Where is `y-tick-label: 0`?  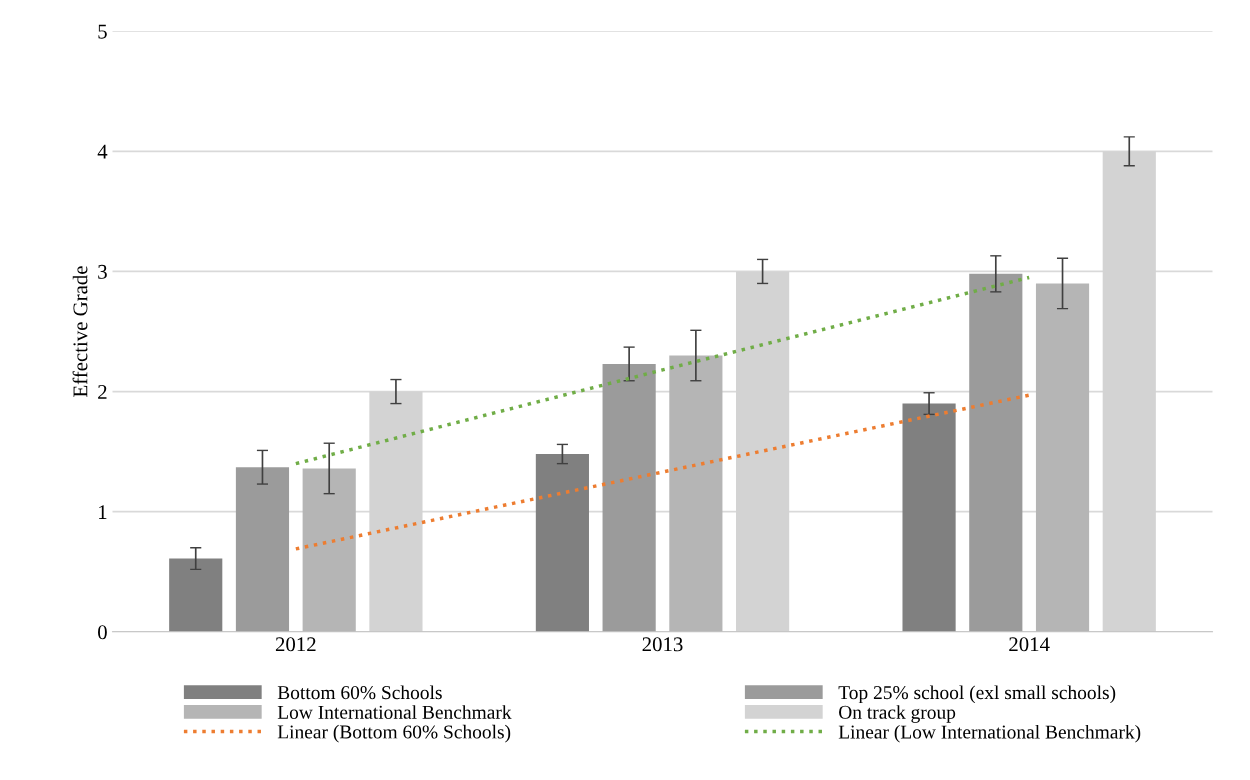
y-tick-label: 0 is located at coordinates (102, 632).